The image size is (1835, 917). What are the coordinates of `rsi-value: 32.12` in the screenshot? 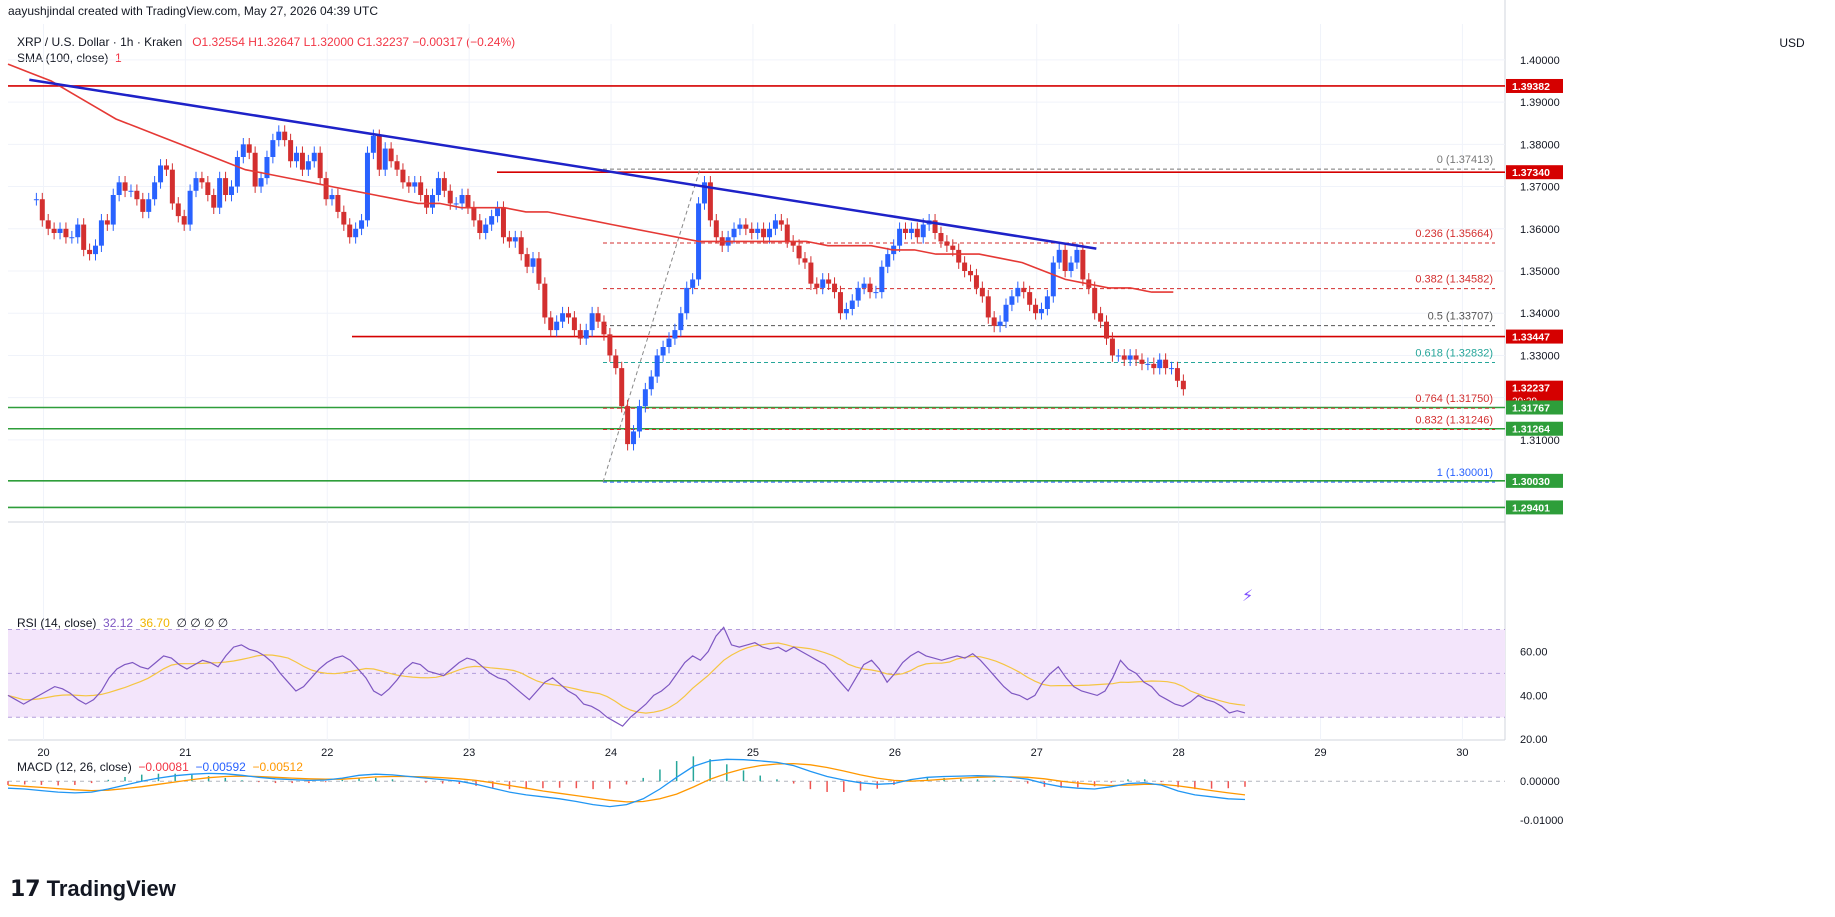 It's located at (118, 623).